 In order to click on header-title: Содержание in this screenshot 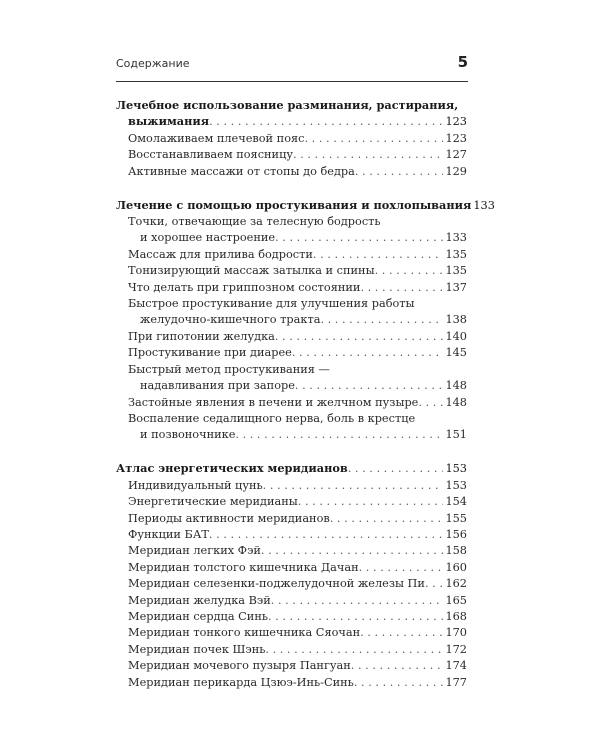, I will do `click(153, 63)`.